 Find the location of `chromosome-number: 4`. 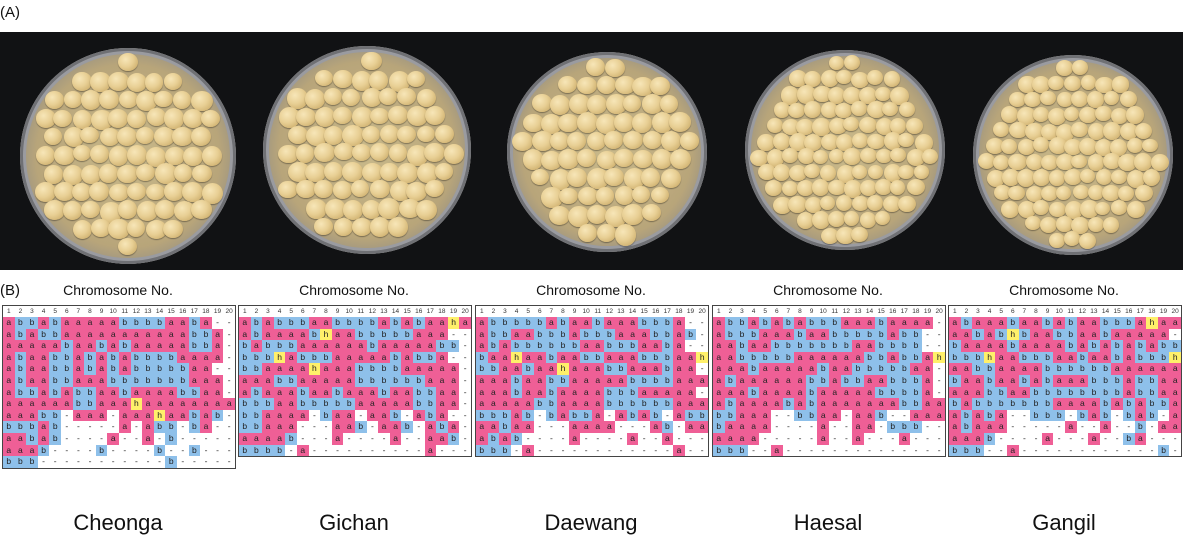

chromosome-number: 4 is located at coordinates (43, 311).